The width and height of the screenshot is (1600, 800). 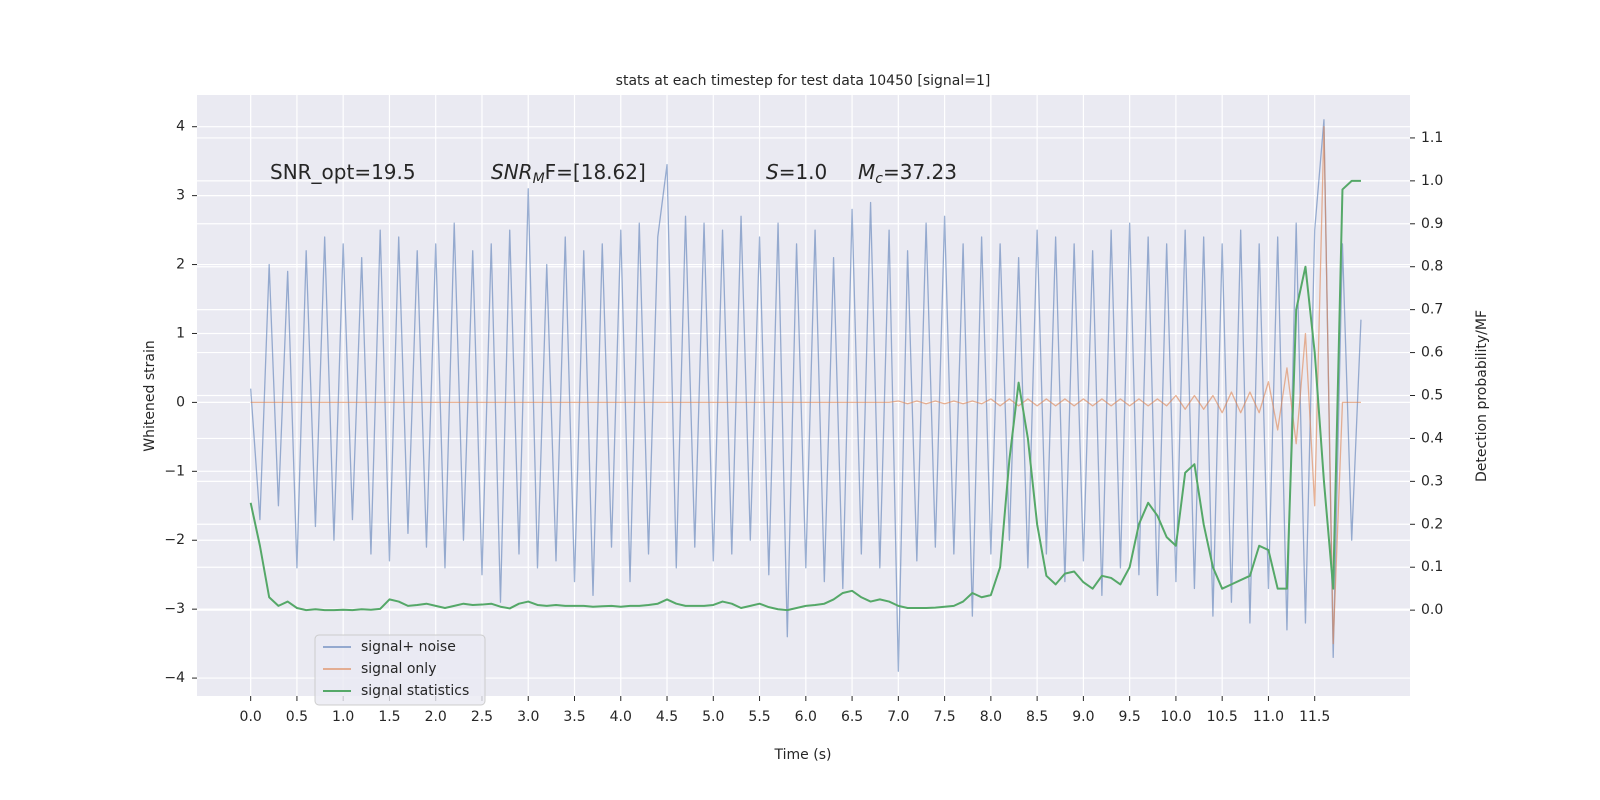 I want to click on x-tick-label: 6.5, so click(x=852, y=717).